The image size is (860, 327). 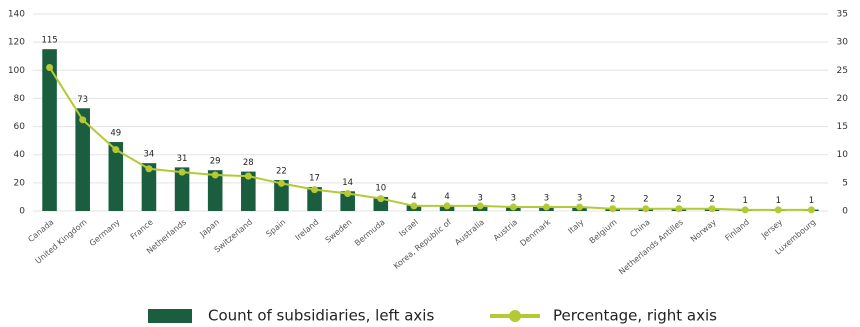 What do you see at coordinates (469, 232) in the screenshot?
I see `x-tick-label: Australia` at bounding box center [469, 232].